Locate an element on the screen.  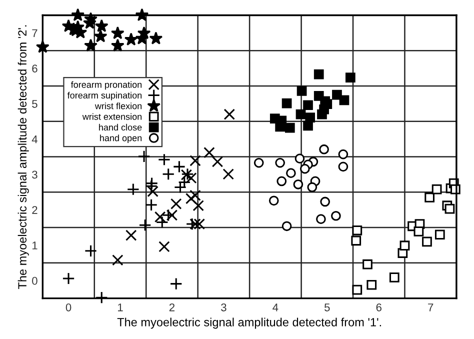
x-tick-label: 3 is located at coordinates (223, 307).